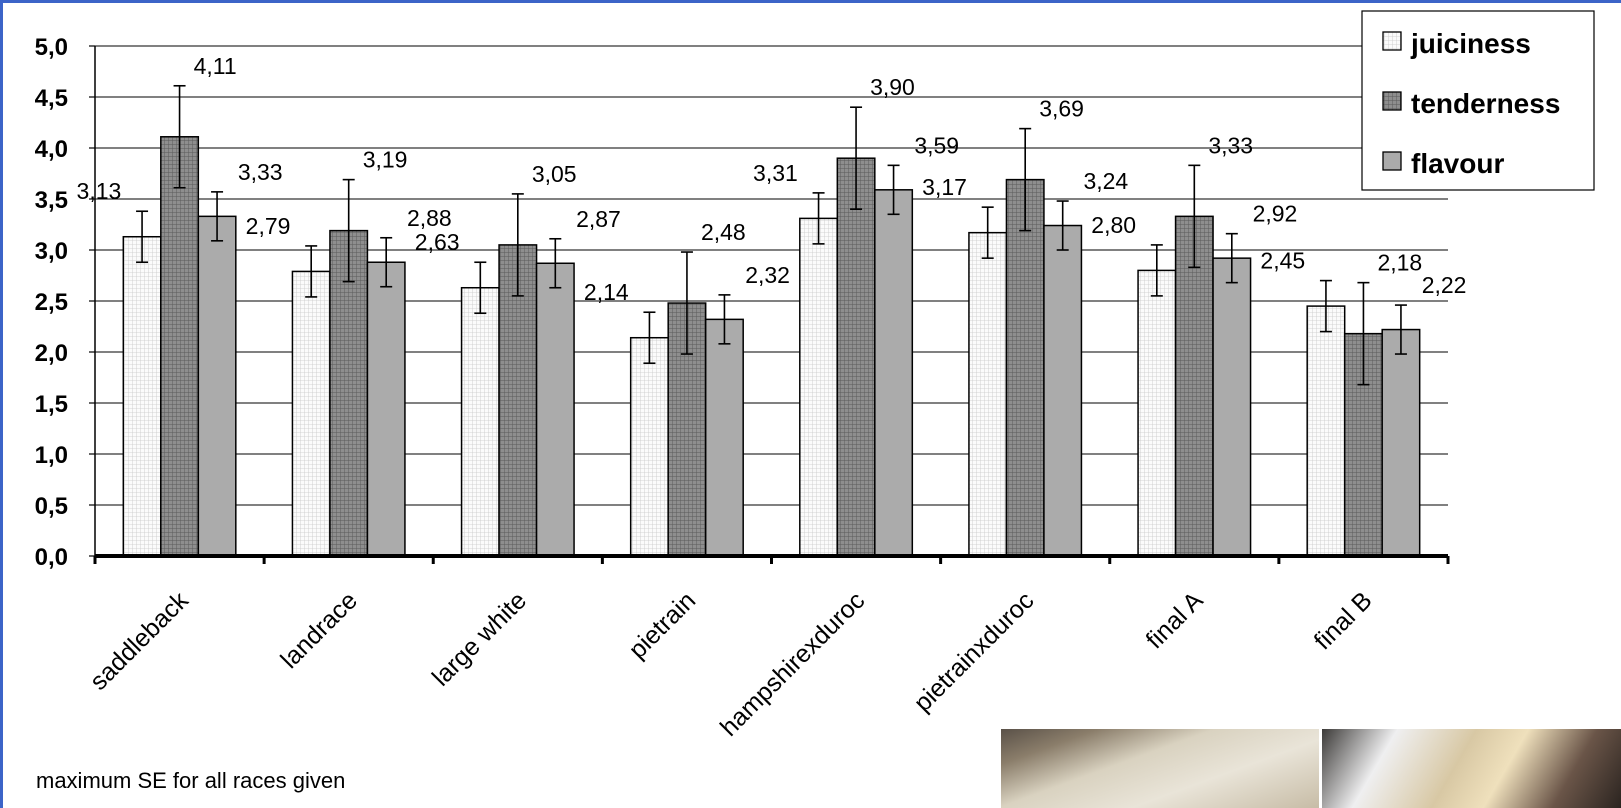 The height and width of the screenshot is (808, 1621). What do you see at coordinates (723, 232) in the screenshot?
I see `data-label-tenderness: 2,48` at bounding box center [723, 232].